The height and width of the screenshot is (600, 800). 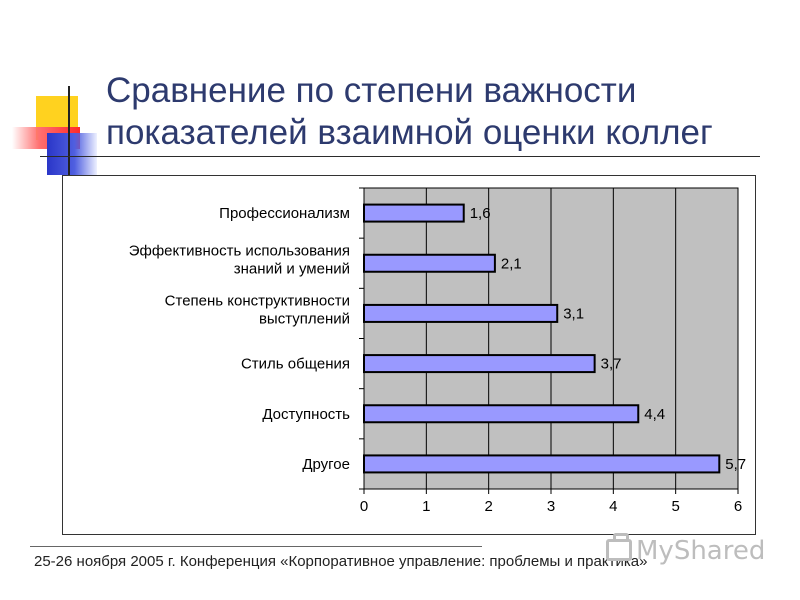 I want to click on slide-title-line-1: Сравнение по степени важности, so click(x=371, y=90).